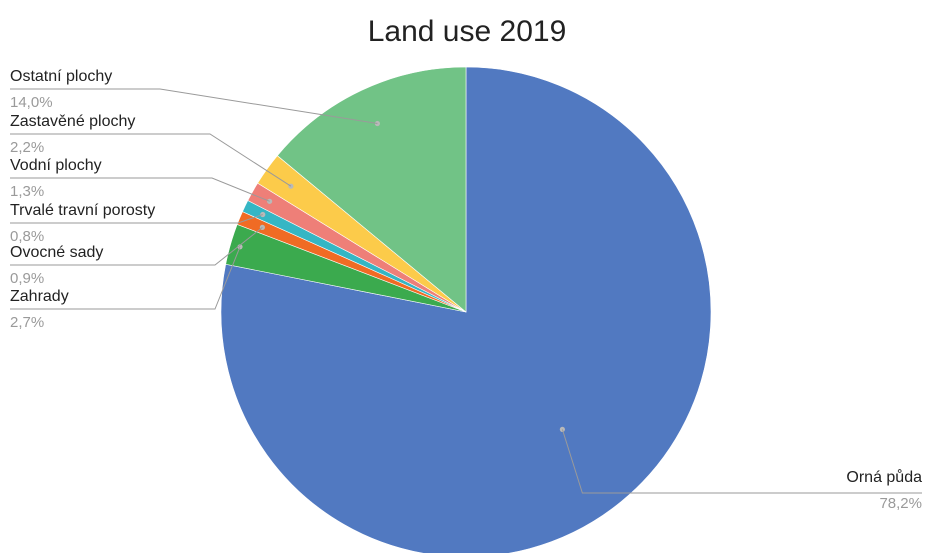 This screenshot has width=925, height=553. What do you see at coordinates (125, 278) in the screenshot?
I see `leader-line-zahrady` at bounding box center [125, 278].